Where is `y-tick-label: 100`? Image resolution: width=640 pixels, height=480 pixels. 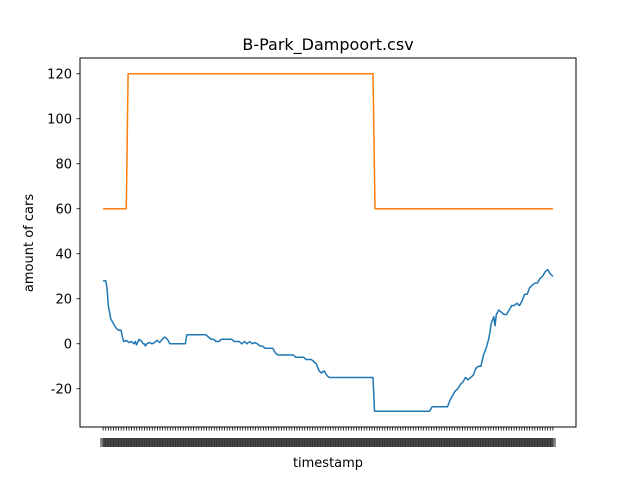
y-tick-label: 100 is located at coordinates (59, 119).